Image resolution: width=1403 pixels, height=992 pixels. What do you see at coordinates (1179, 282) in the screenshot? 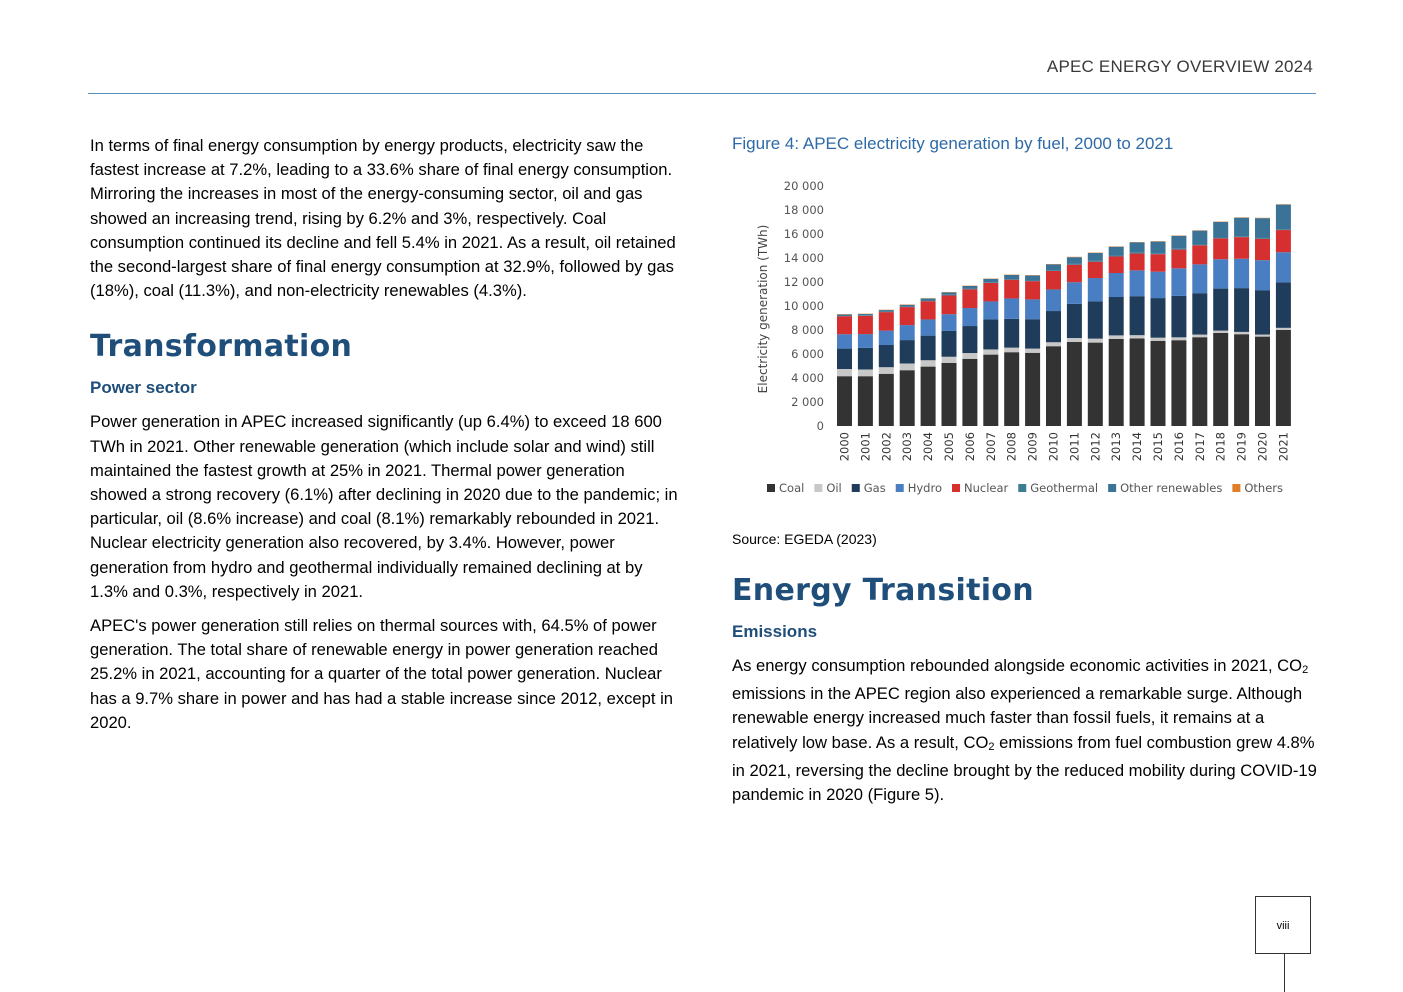
I see `bar-hydro-2016` at bounding box center [1179, 282].